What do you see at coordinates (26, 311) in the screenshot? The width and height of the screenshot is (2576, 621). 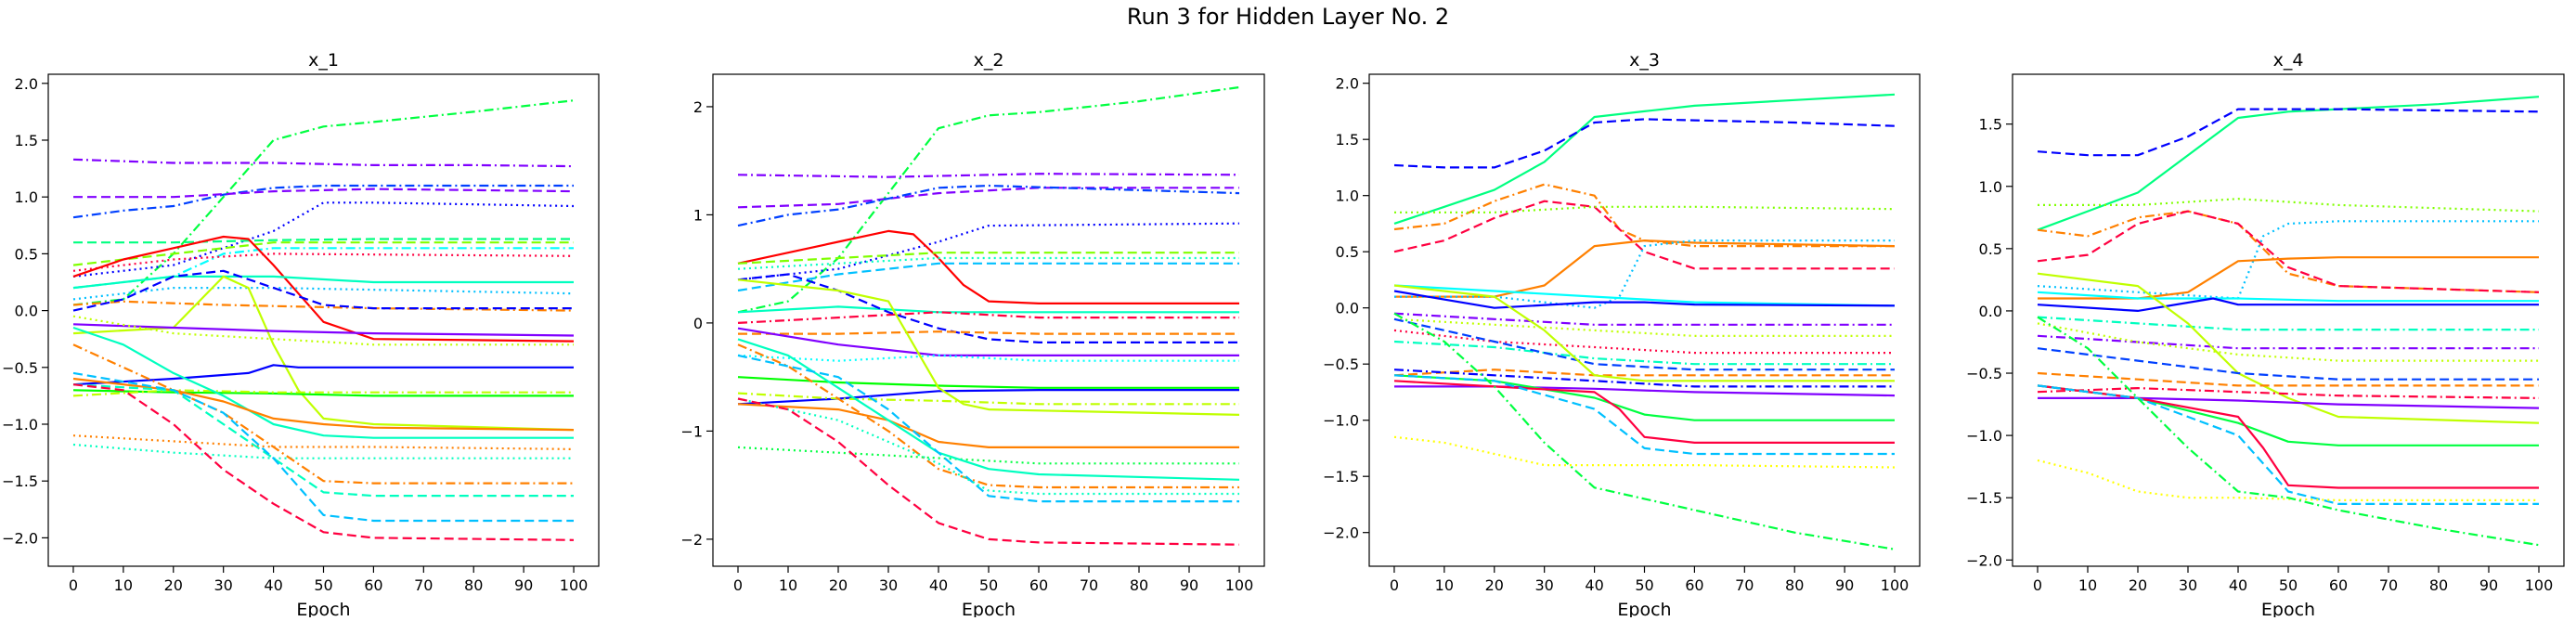 I see `y-tick-label: 0.0` at bounding box center [26, 311].